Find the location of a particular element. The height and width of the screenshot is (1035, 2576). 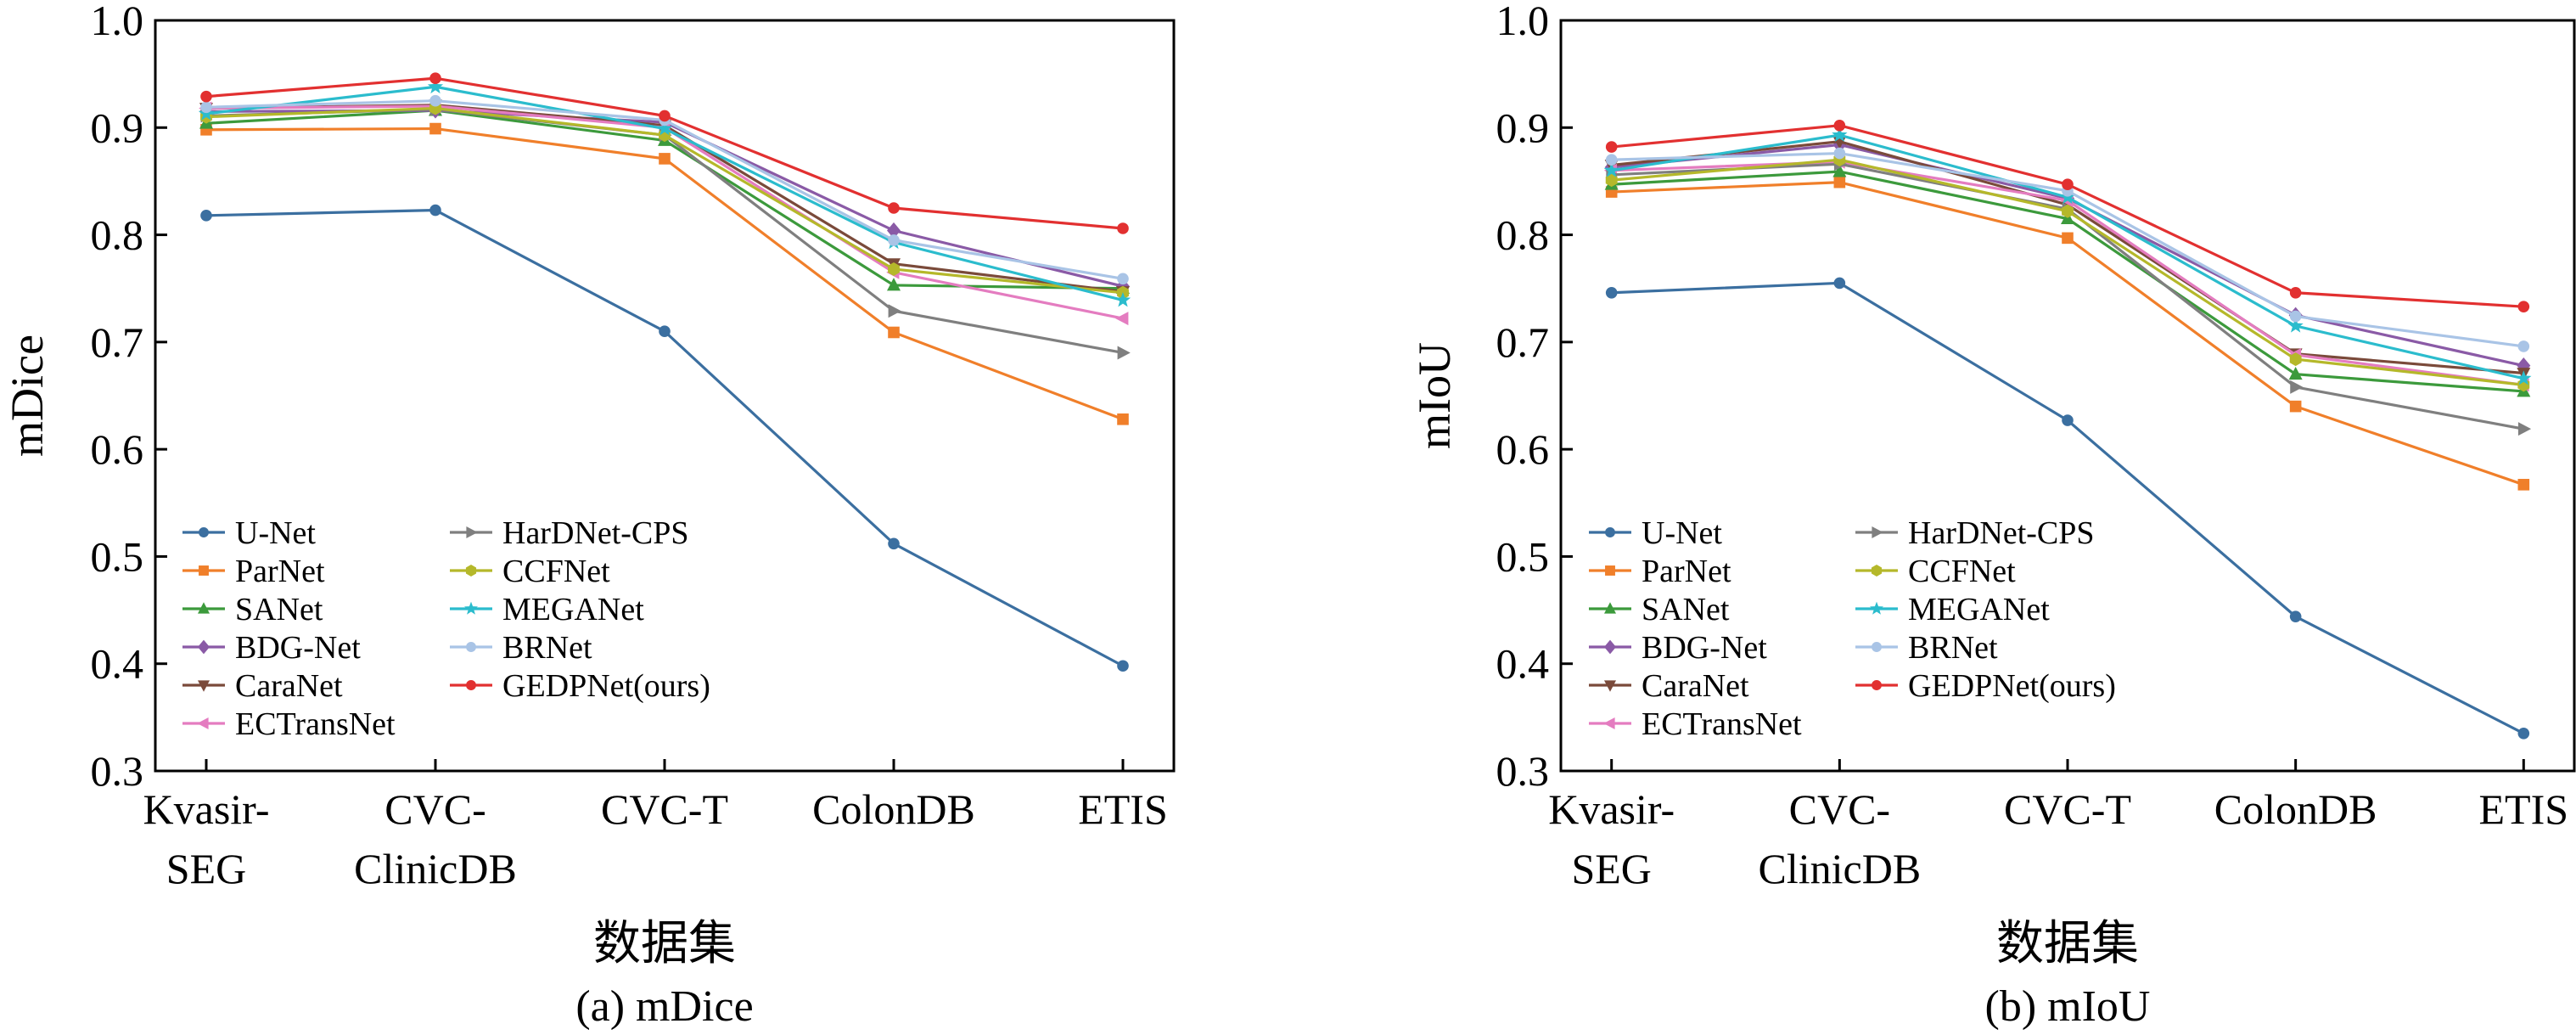

x-tick-label: SEG is located at coordinates (206, 868).